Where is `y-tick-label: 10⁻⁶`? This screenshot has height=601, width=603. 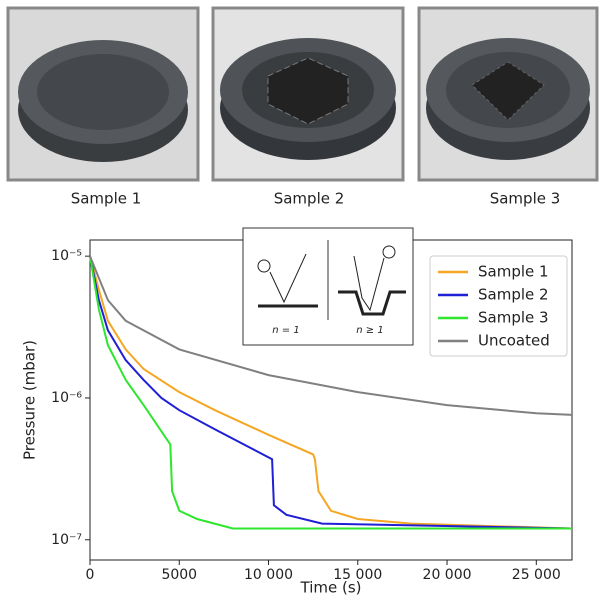
y-tick-label: 10⁻⁶ is located at coordinates (66, 398).